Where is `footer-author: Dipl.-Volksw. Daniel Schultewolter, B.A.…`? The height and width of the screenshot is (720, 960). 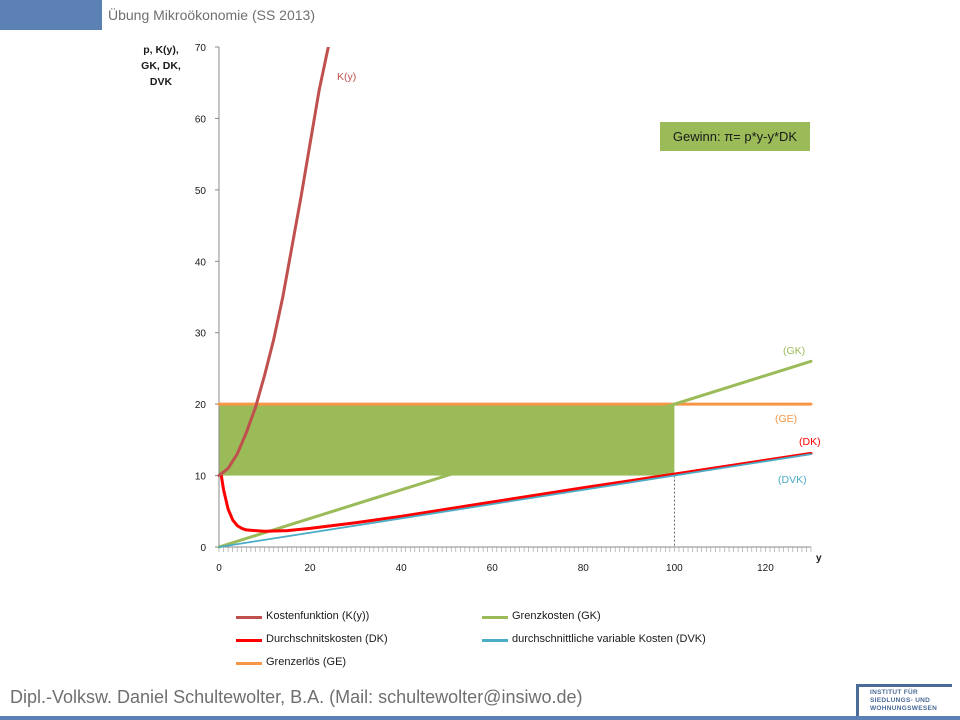 footer-author: Dipl.-Volksw. Daniel Schultewolter, B.A.… is located at coordinates (296, 697).